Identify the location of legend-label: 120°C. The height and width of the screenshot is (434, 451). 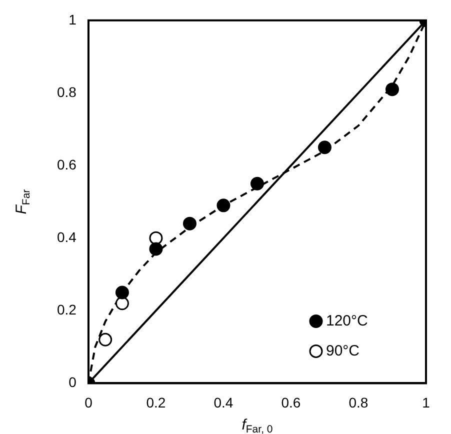
(347, 321).